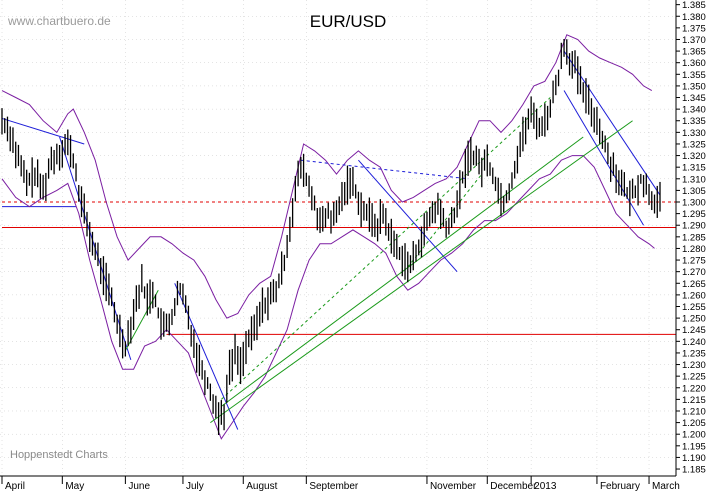 This screenshot has height=497, width=720. I want to click on y-tick-label: 1.275, so click(694, 261).